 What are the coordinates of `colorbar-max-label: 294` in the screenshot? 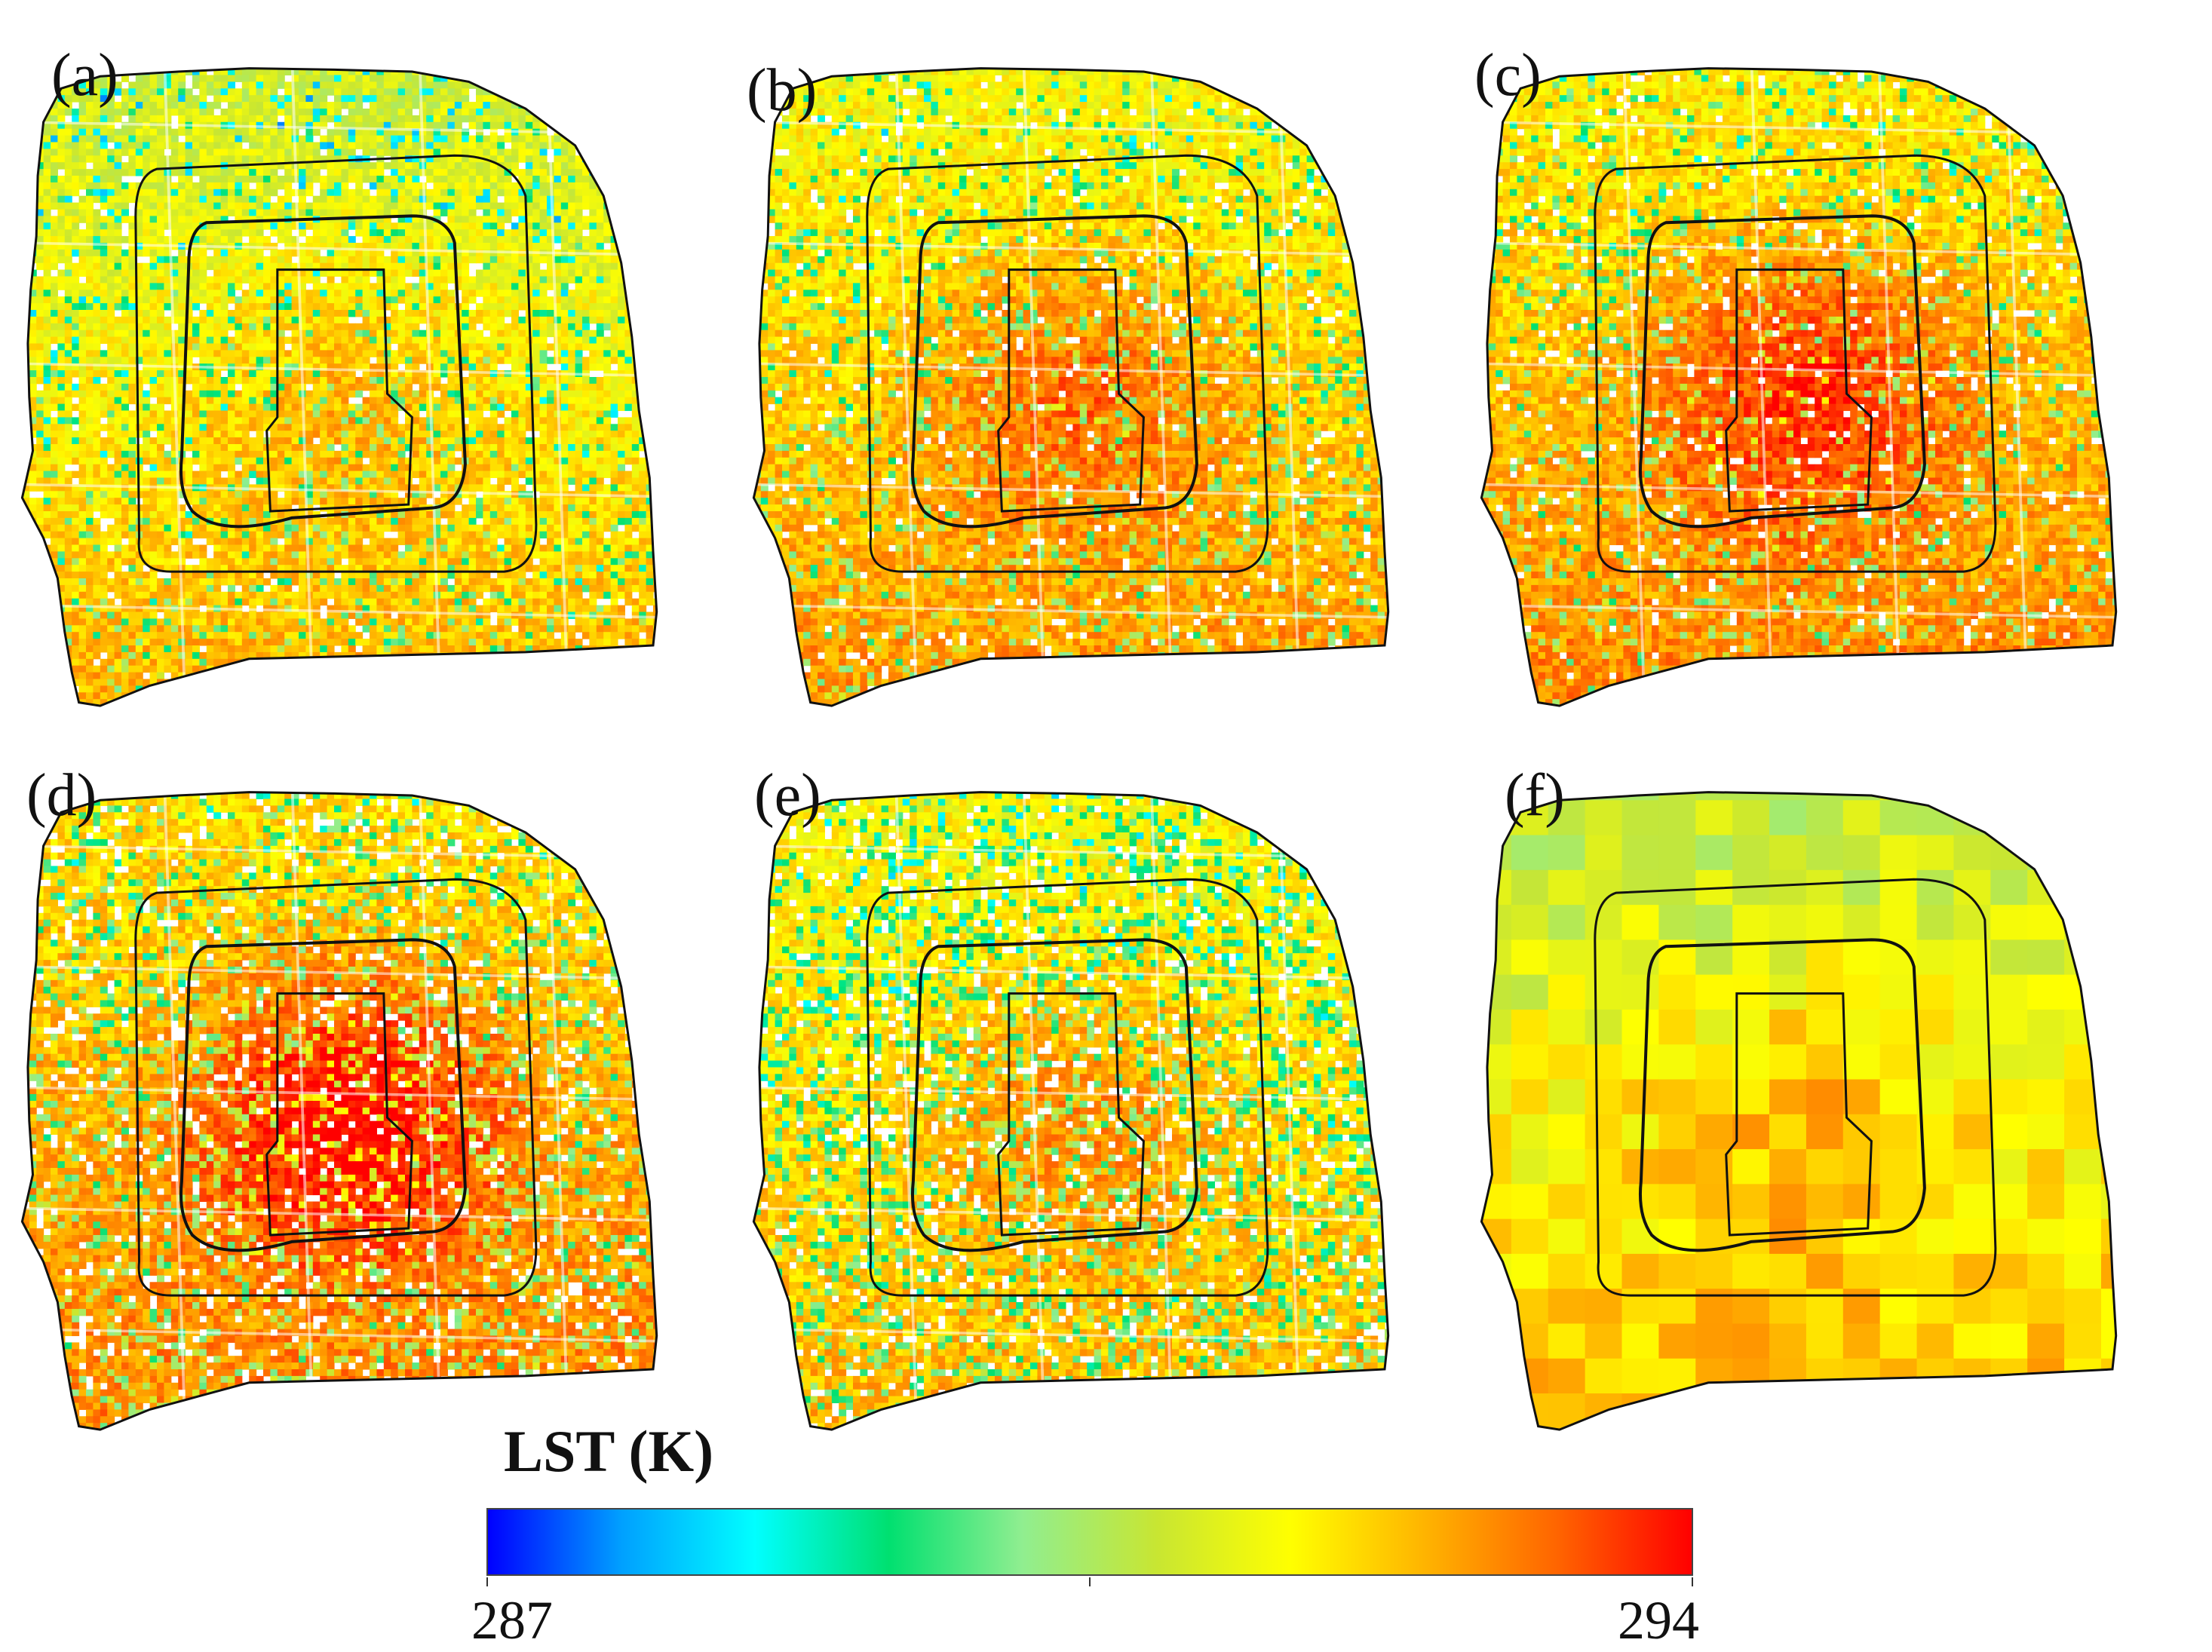 It's located at (1658, 1621).